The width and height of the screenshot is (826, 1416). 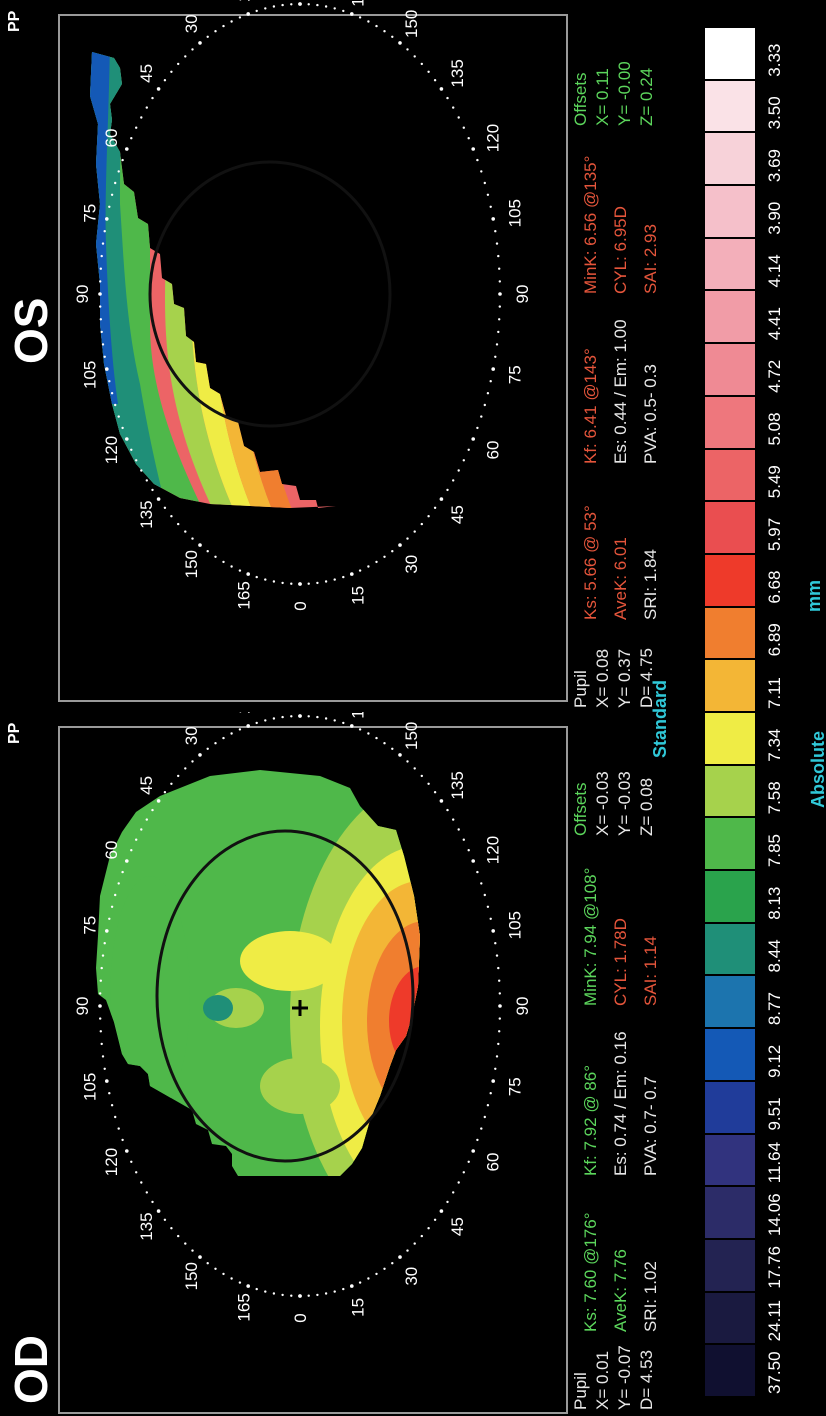 I want to click on scale-value-label: 5.08, so click(x=774, y=429).